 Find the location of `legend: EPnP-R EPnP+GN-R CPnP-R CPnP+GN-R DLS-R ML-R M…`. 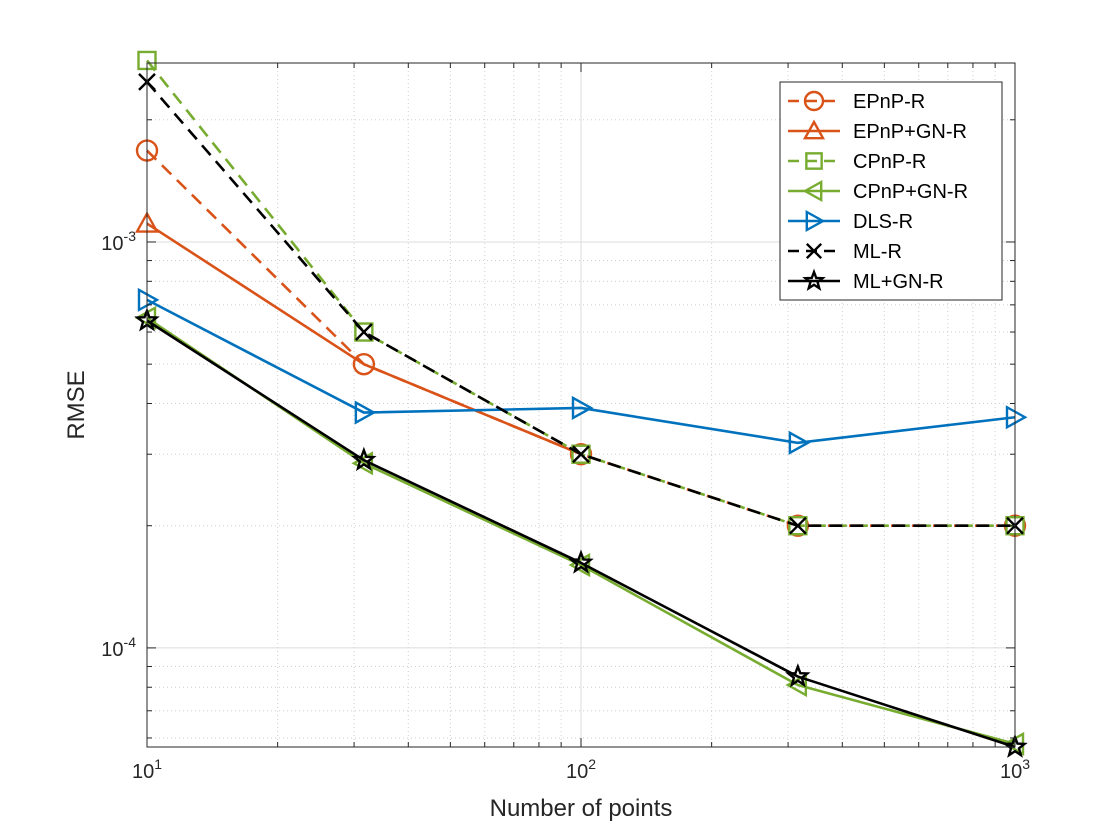

legend: EPnP-R EPnP+GN-R CPnP-R CPnP+GN-R DLS-R ML-R M… is located at coordinates (891, 191).